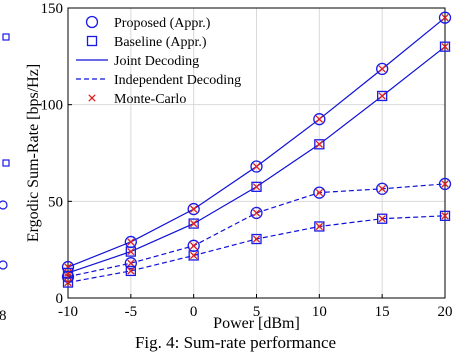 The image size is (471, 354). Describe the element at coordinates (68, 312) in the screenshot. I see `x-tick-label: -10` at that location.